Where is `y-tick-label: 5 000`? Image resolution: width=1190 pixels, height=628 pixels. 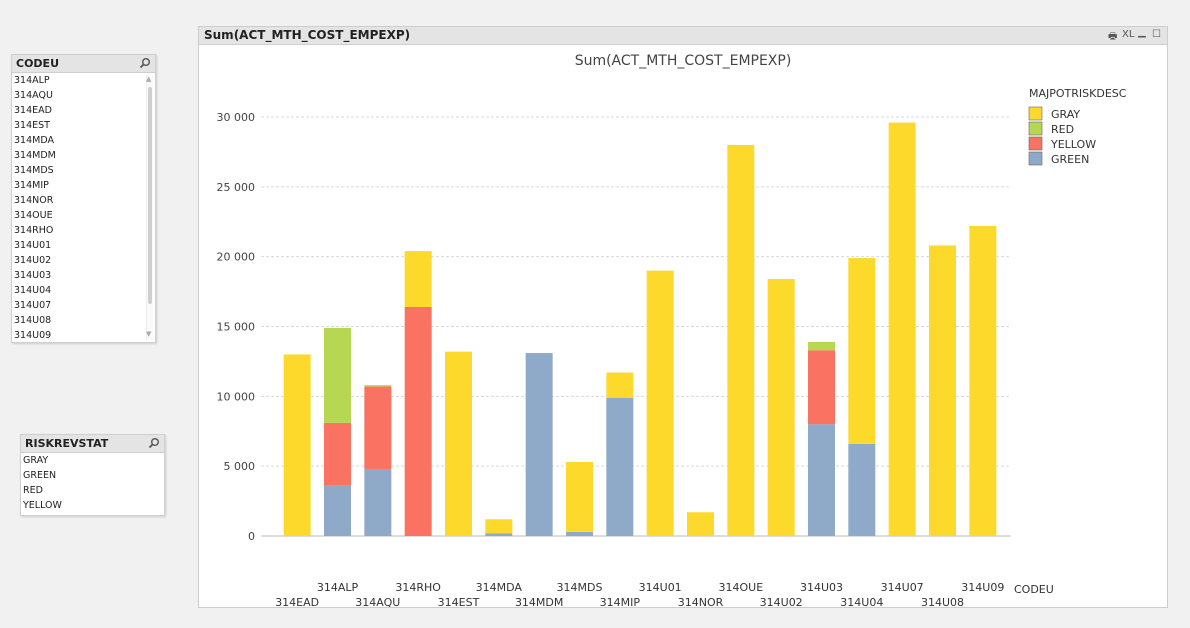
y-tick-label: 5 000 is located at coordinates (240, 466).